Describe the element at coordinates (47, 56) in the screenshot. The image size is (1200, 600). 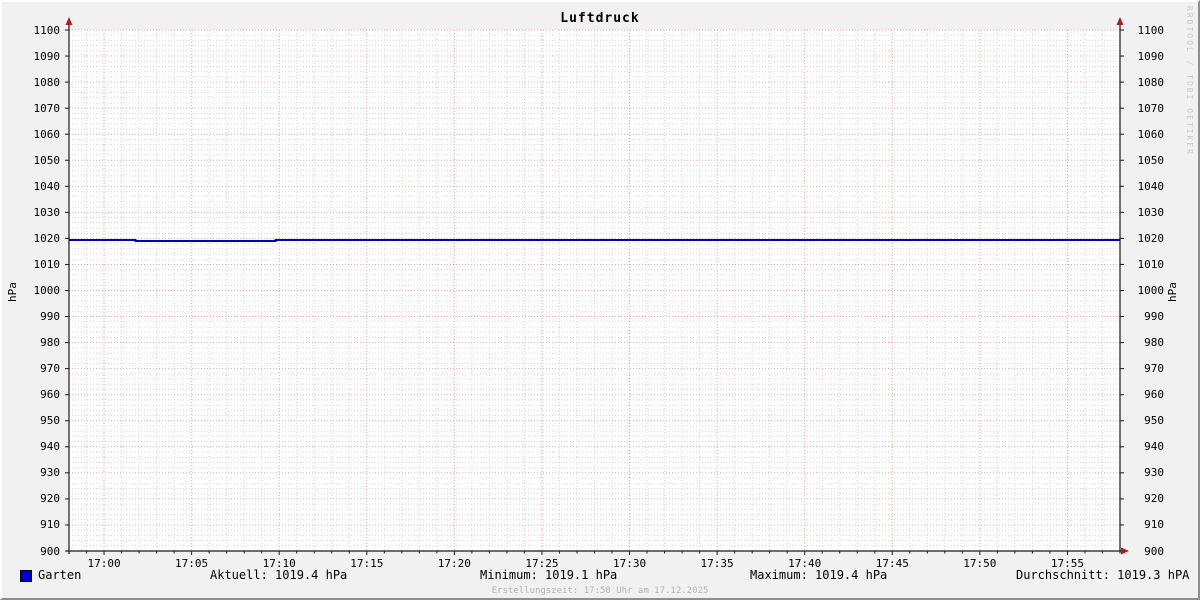
I see `y-tick-label-left: 1090` at that location.